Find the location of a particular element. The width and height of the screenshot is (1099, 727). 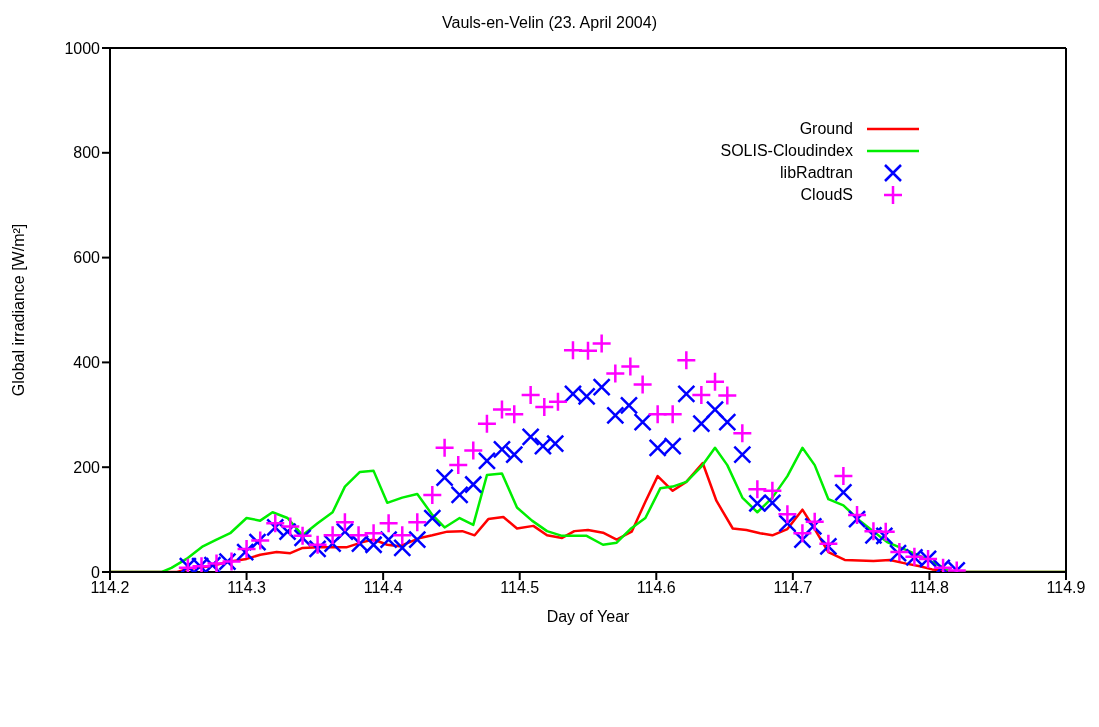

chart-title: Vauls-en-Velin (23. April 2004) is located at coordinates (549, 23).